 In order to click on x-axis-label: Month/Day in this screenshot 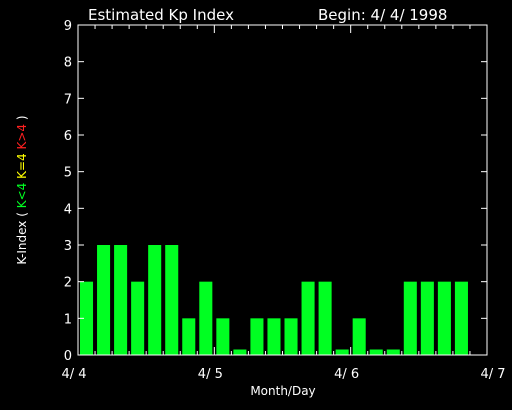, I will do `click(282, 391)`.